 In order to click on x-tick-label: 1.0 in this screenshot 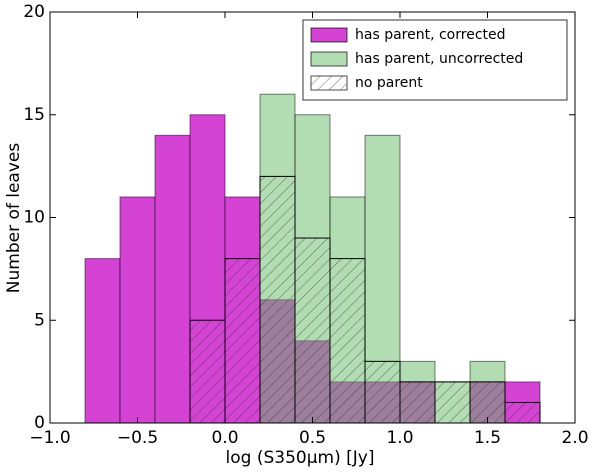, I will do `click(399, 438)`.